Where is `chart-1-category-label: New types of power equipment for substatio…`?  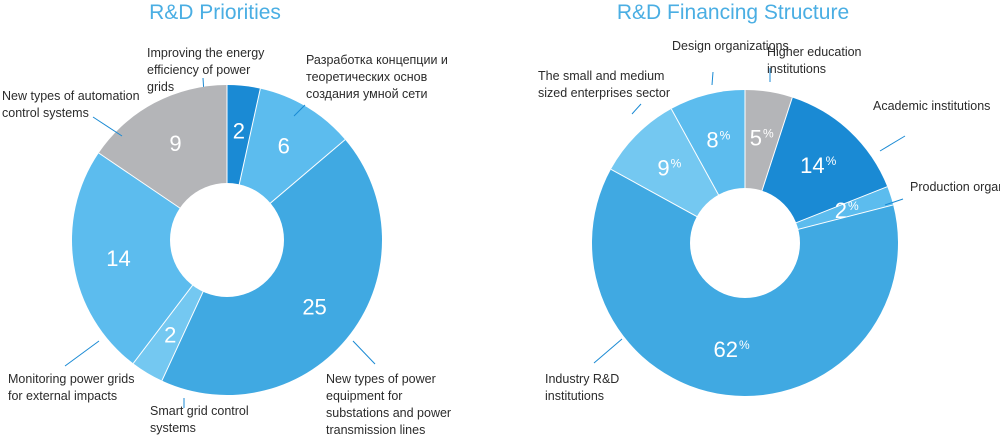
chart-1-category-label: New types of power equipment for substatio… is located at coordinates (388, 404).